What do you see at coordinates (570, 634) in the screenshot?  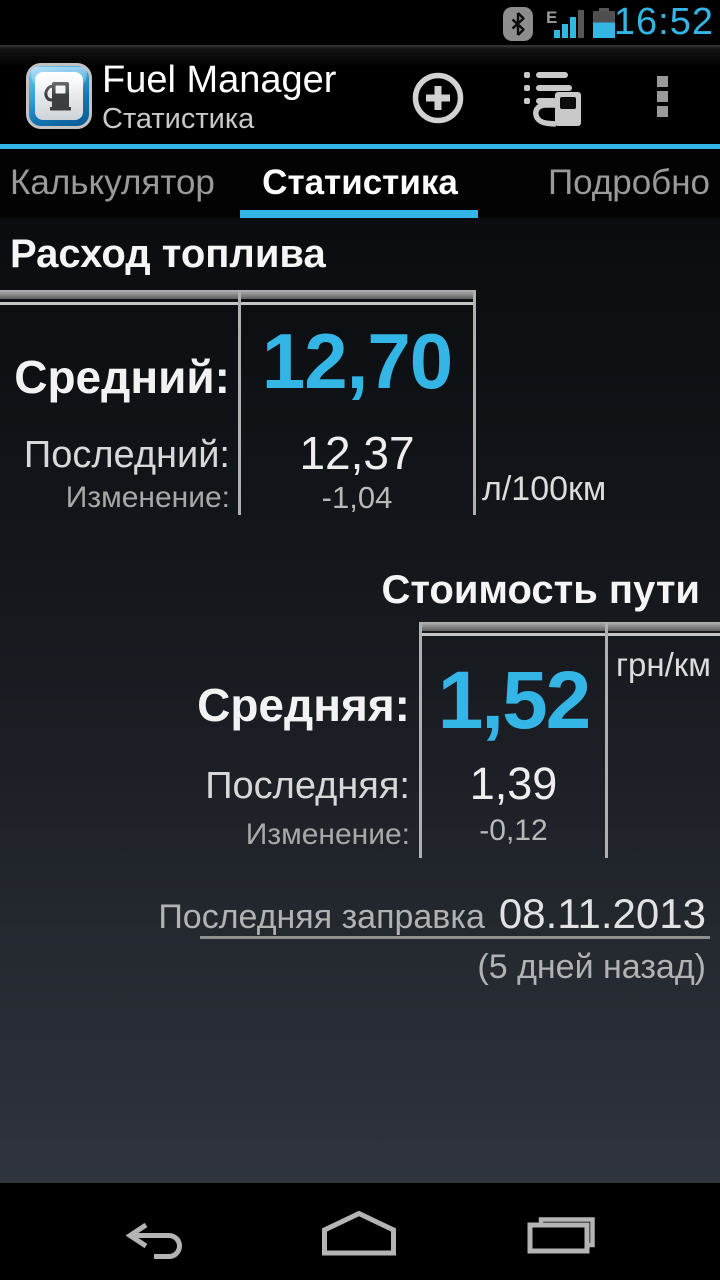 I see `cost-table-top-line` at bounding box center [570, 634].